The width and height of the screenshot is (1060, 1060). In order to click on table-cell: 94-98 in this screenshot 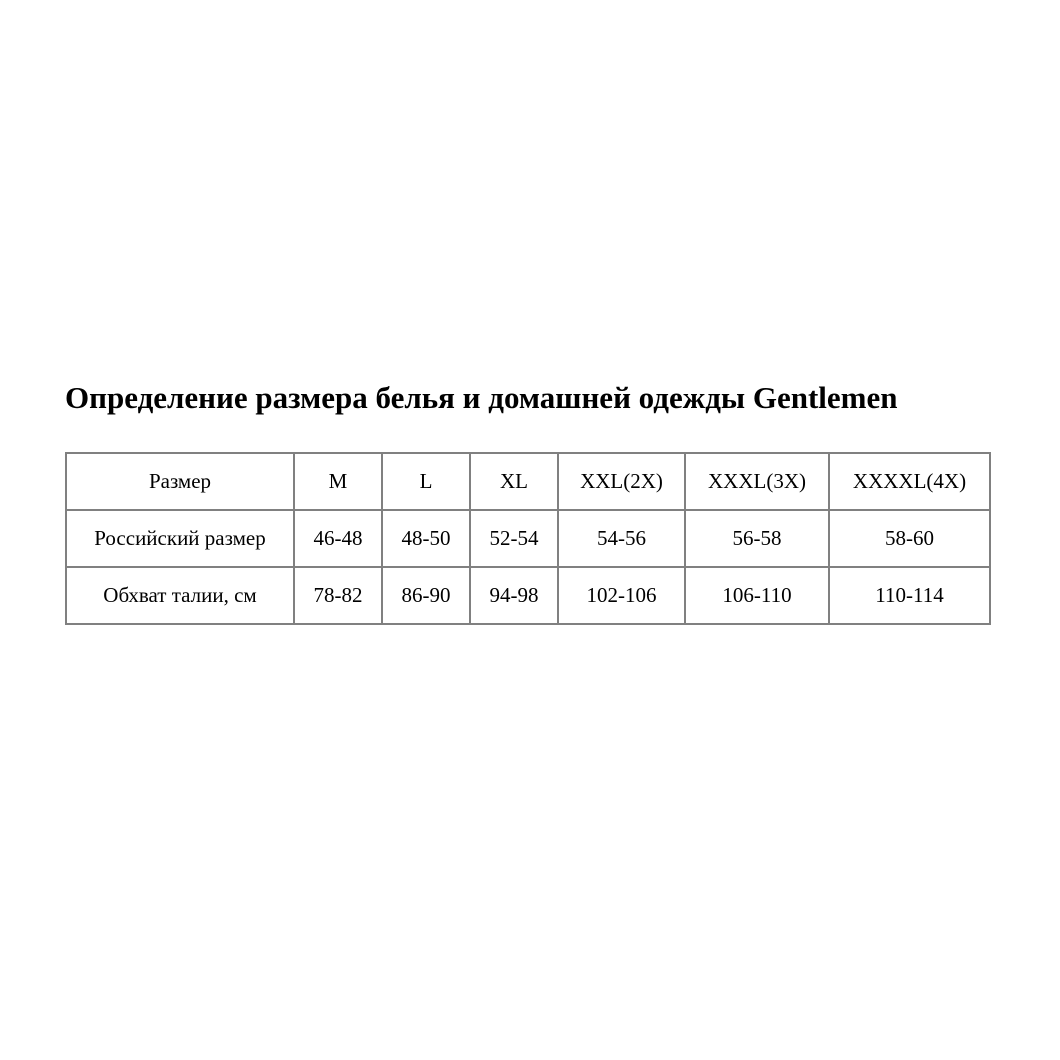, I will do `click(514, 595)`.